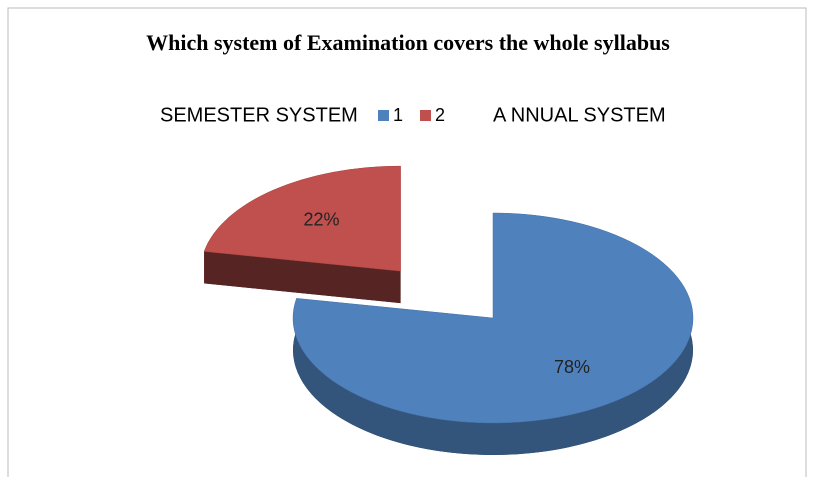 This screenshot has height=477, width=817. I want to click on legend-label: 1, so click(398, 115).